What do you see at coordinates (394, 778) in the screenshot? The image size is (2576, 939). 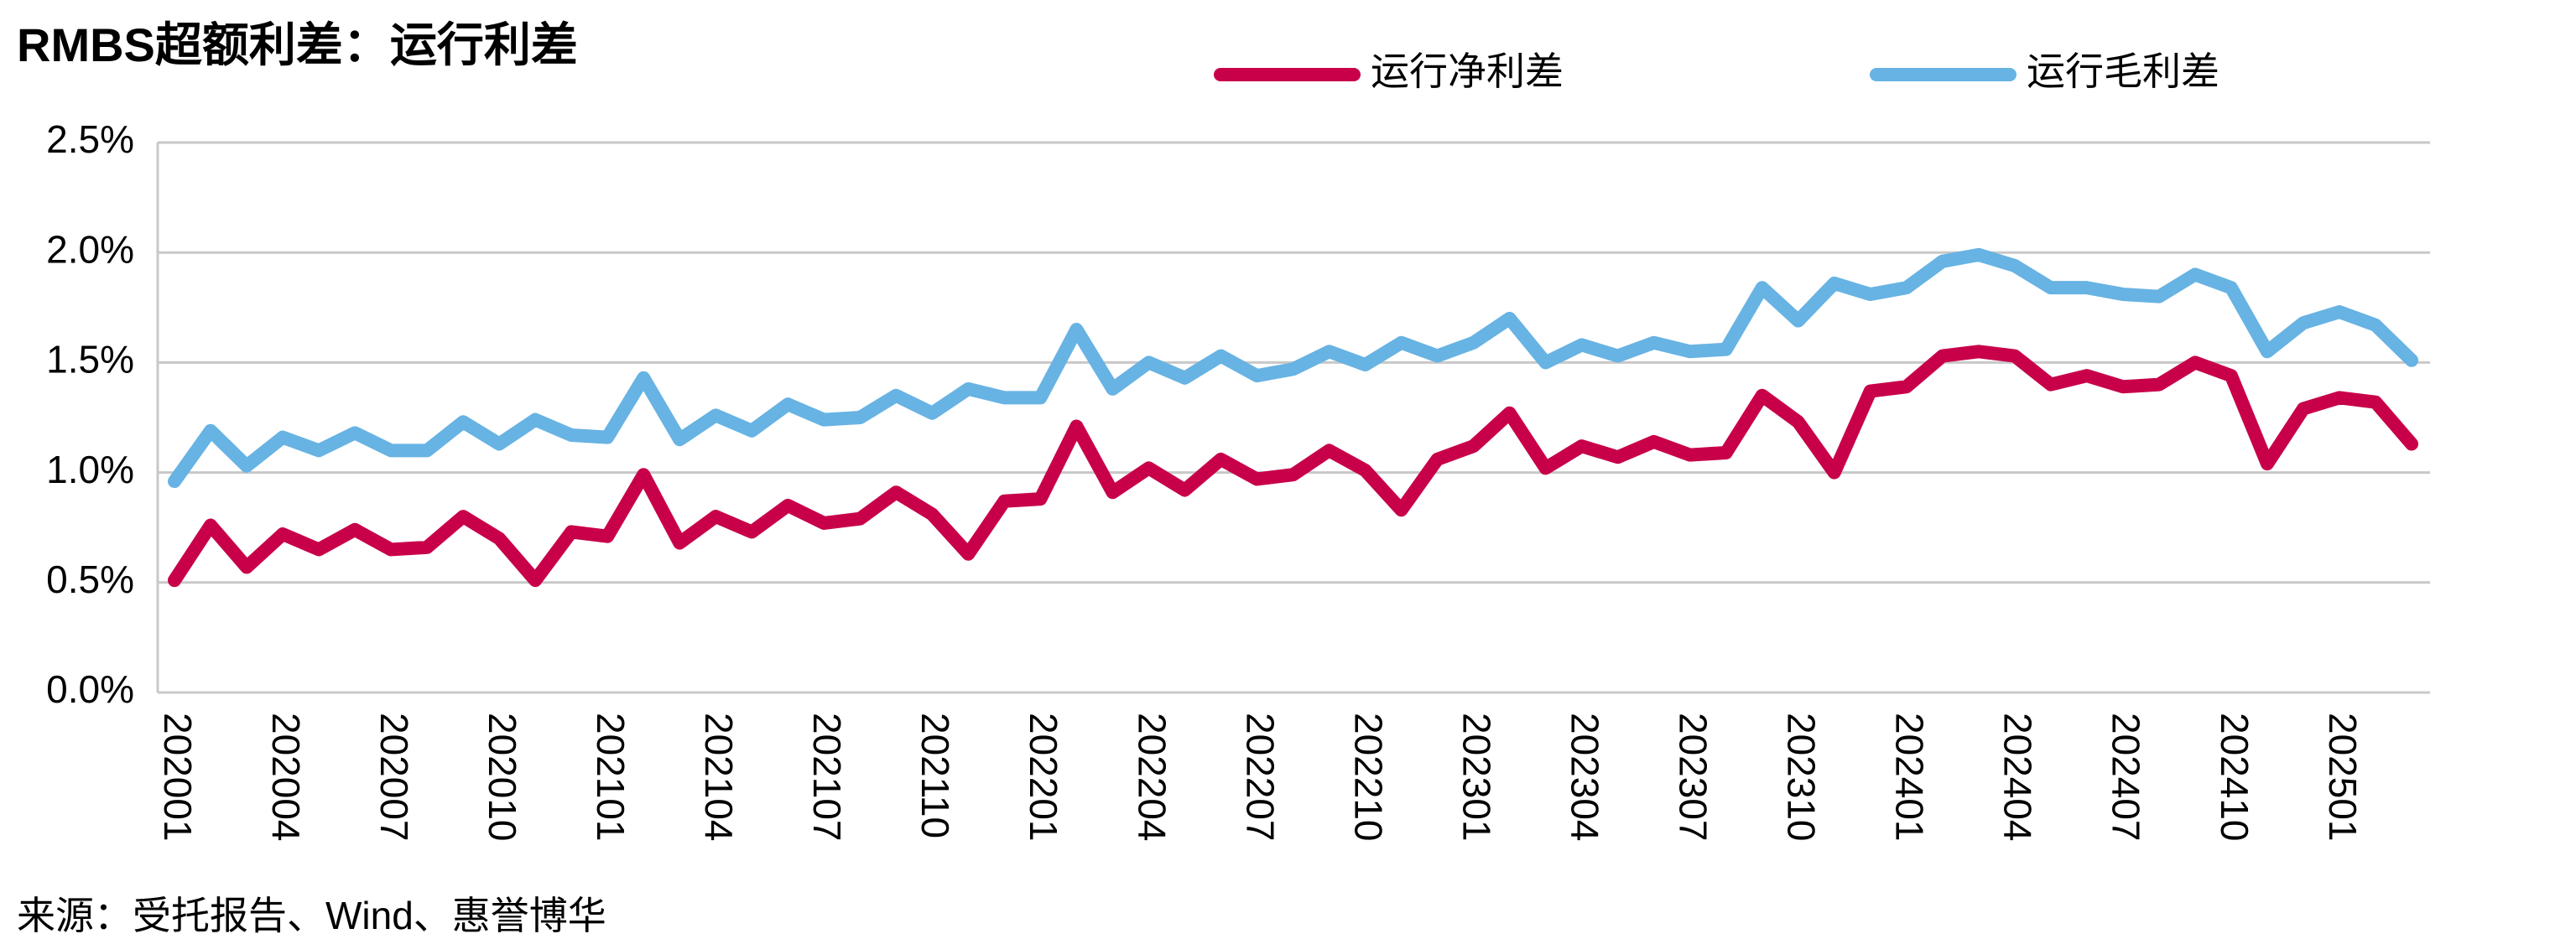 I see `x-tick-label: 202007` at bounding box center [394, 778].